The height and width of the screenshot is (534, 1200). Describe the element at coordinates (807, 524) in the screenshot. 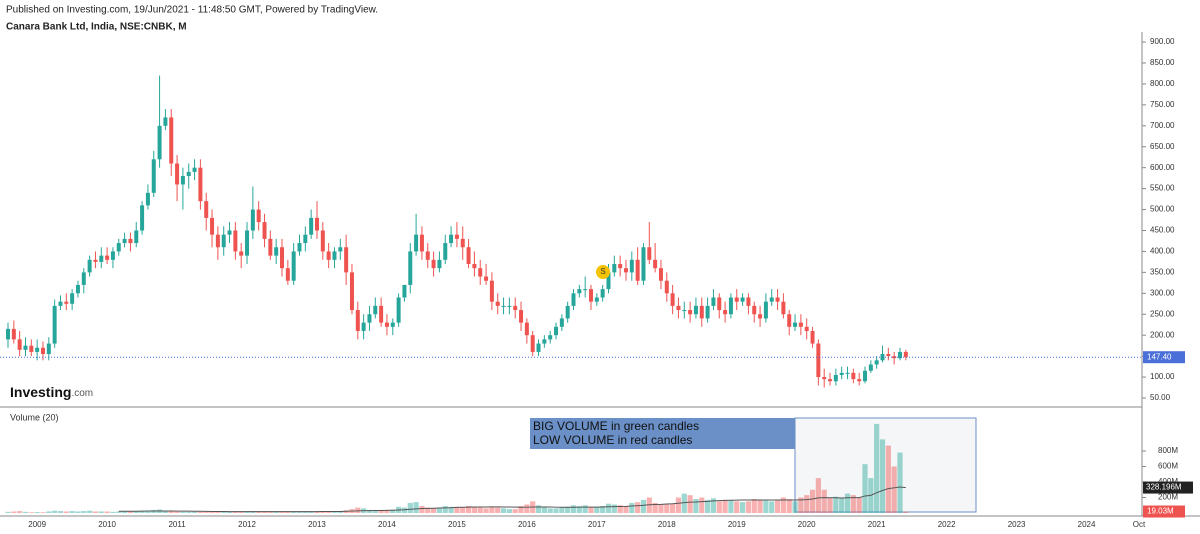

I see `x-tick-label: 2020` at that location.